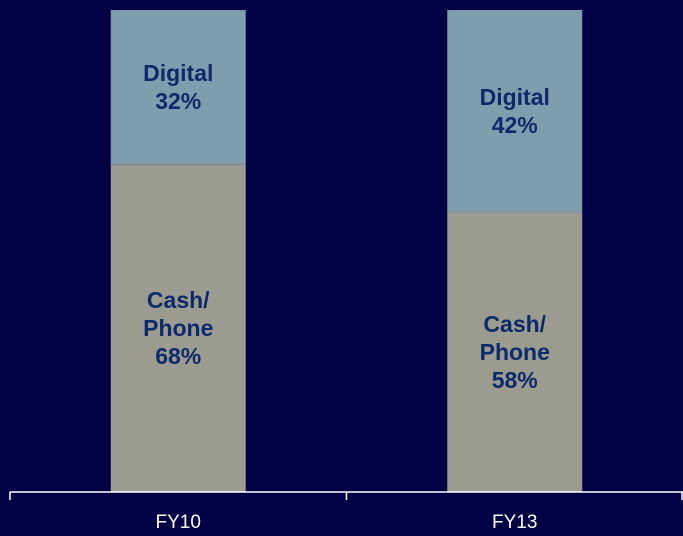 This screenshot has height=536, width=683. Describe the element at coordinates (178, 101) in the screenshot. I see `value-label: 32%` at that location.